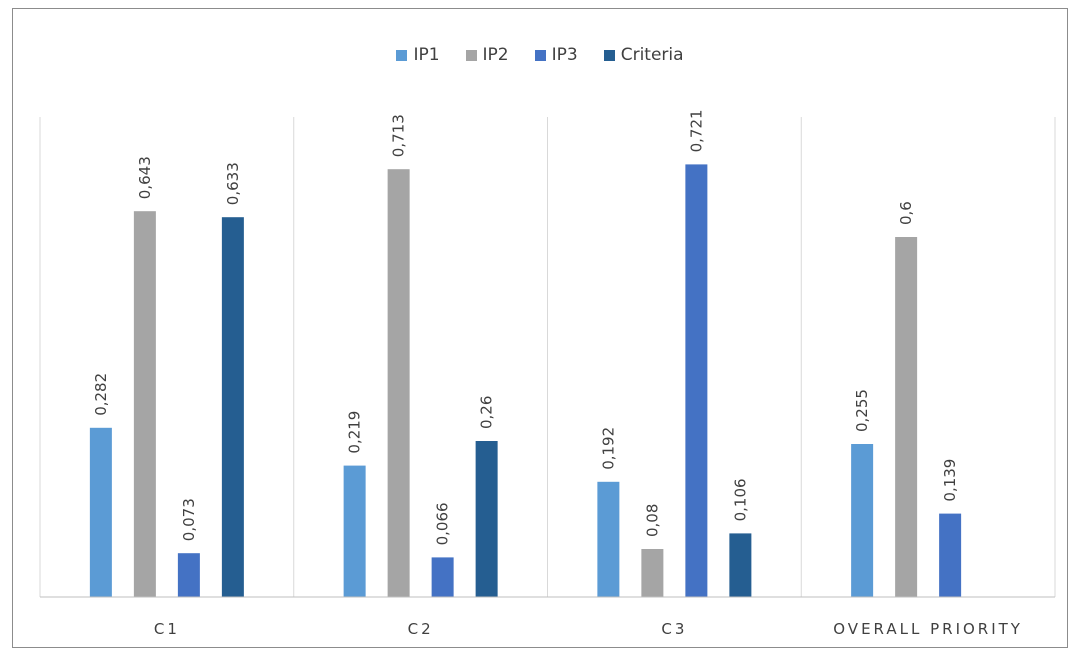 The width and height of the screenshot is (1080, 655). I want to click on bar-criteria-c1, so click(232, 407).